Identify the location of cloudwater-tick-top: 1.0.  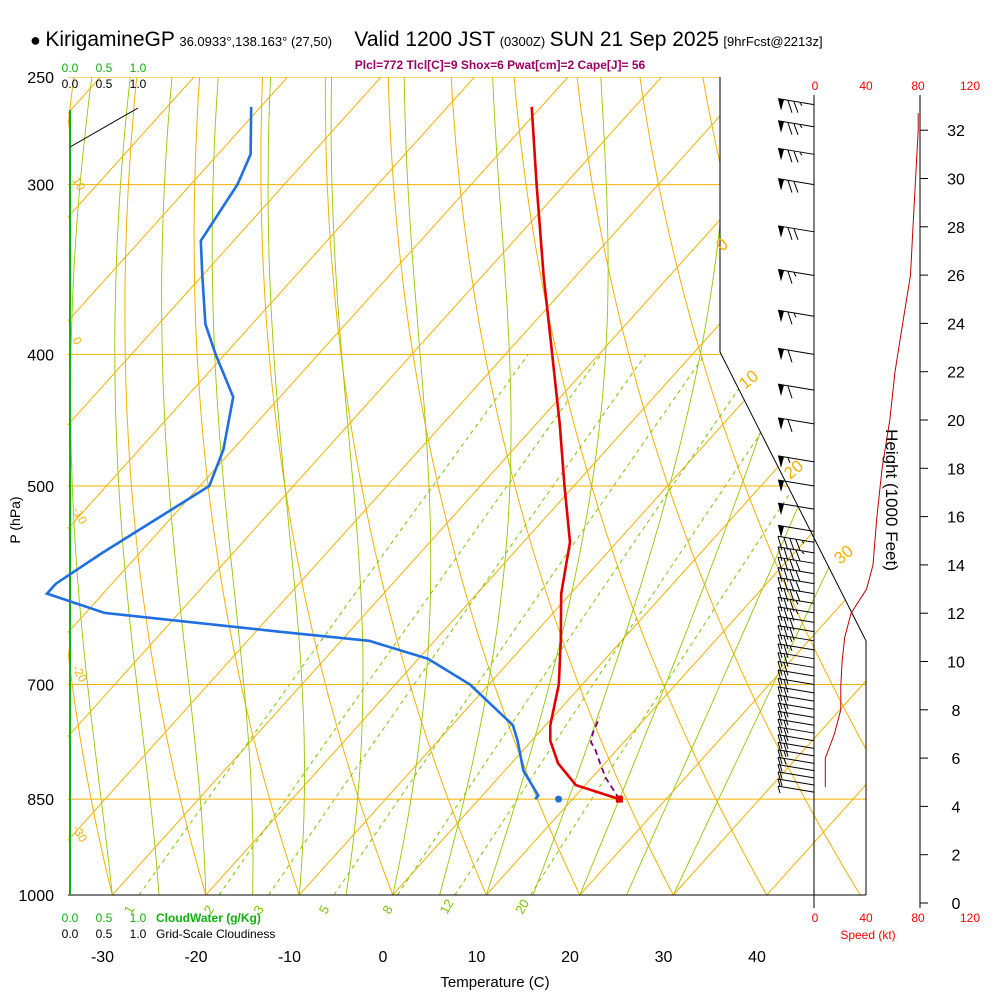
(138, 68).